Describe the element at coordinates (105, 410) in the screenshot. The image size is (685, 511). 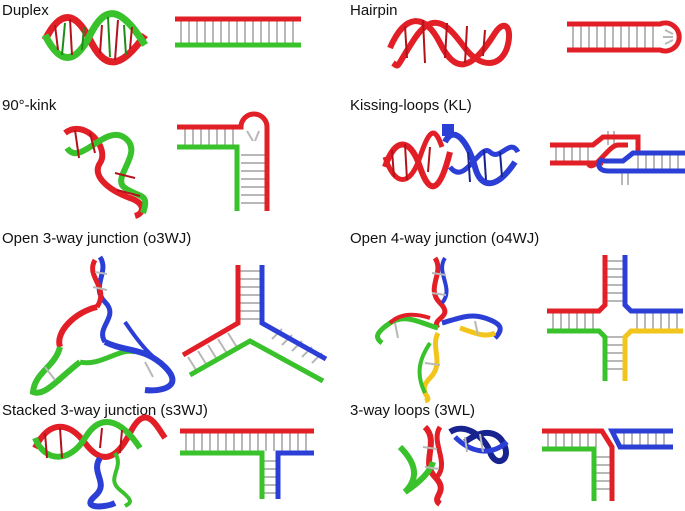
I see `title-s3wj: Stacked 3-way junction (s3WJ)` at that location.